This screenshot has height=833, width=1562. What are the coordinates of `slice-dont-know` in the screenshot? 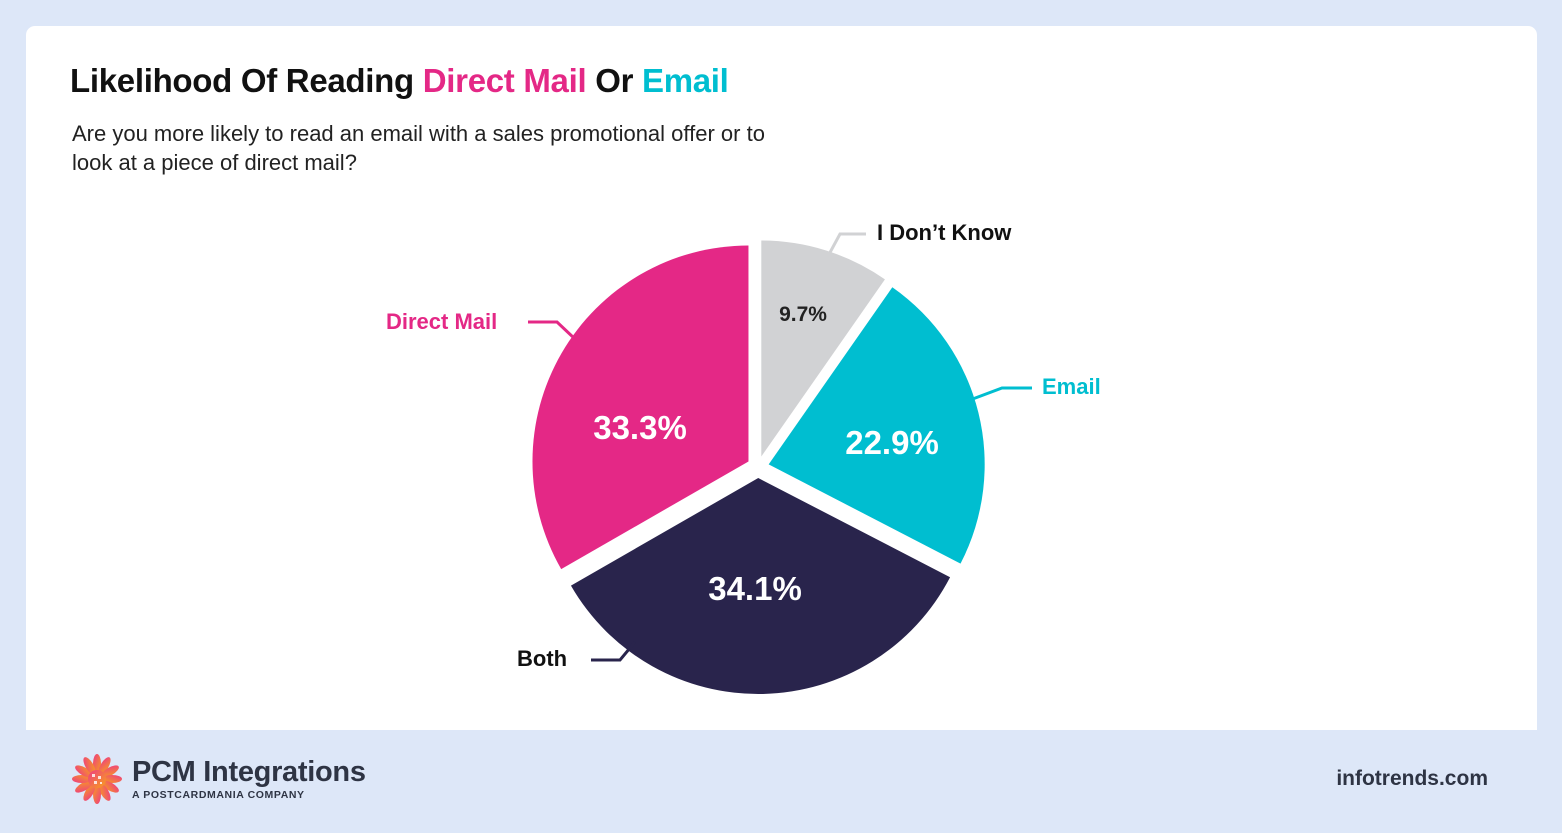 It's located at (823, 348).